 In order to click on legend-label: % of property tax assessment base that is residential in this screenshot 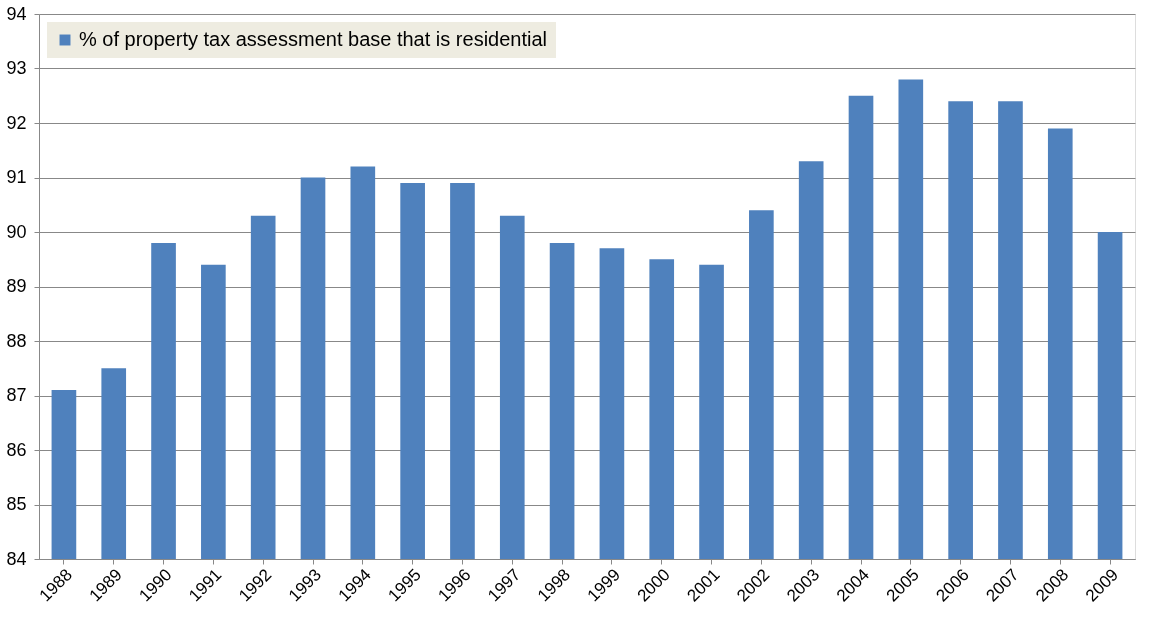, I will do `click(313, 39)`.